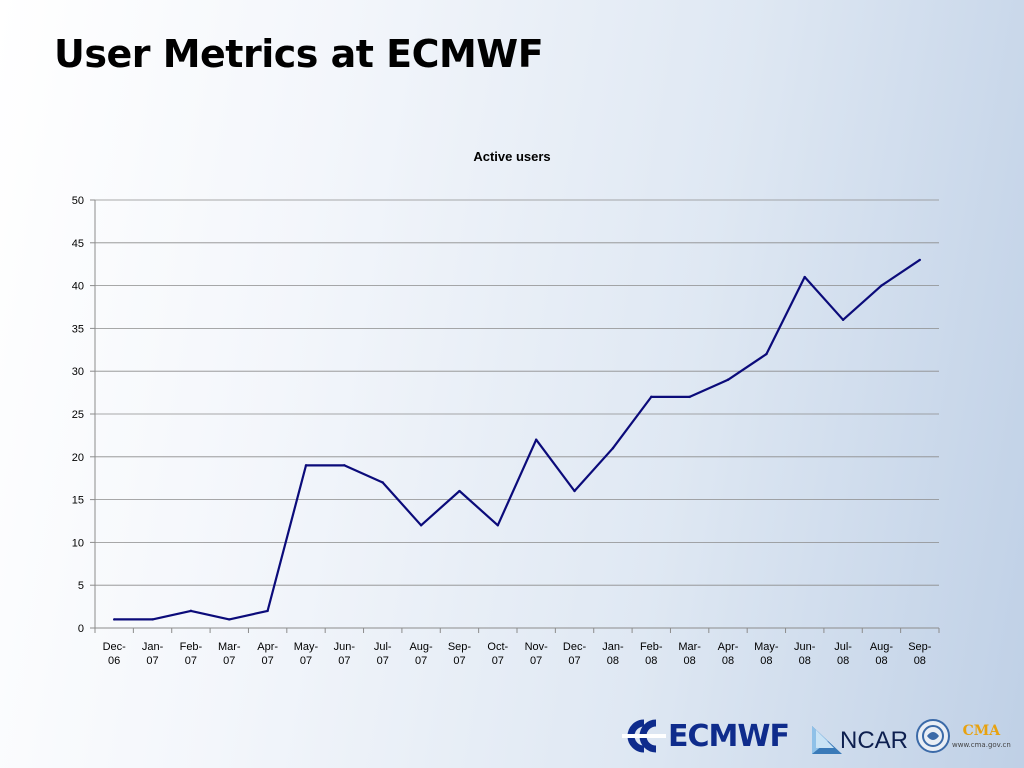 This screenshot has width=1024, height=768. What do you see at coordinates (81, 586) in the screenshot?
I see `y-tick-label: 5` at bounding box center [81, 586].